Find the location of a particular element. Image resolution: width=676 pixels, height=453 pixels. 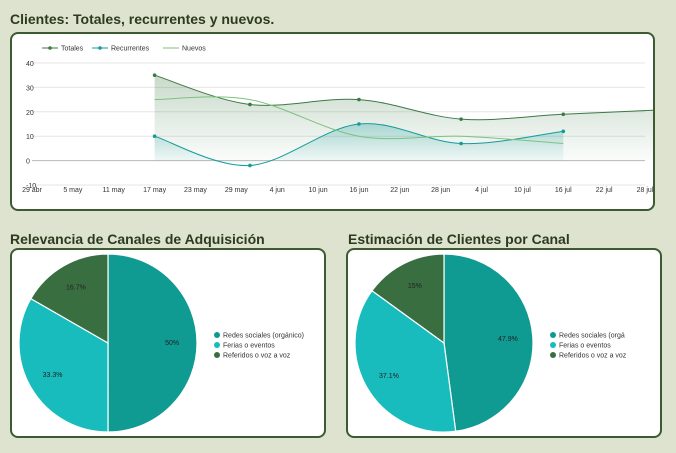

legend-label-nuevos: Nuevos is located at coordinates (194, 49).